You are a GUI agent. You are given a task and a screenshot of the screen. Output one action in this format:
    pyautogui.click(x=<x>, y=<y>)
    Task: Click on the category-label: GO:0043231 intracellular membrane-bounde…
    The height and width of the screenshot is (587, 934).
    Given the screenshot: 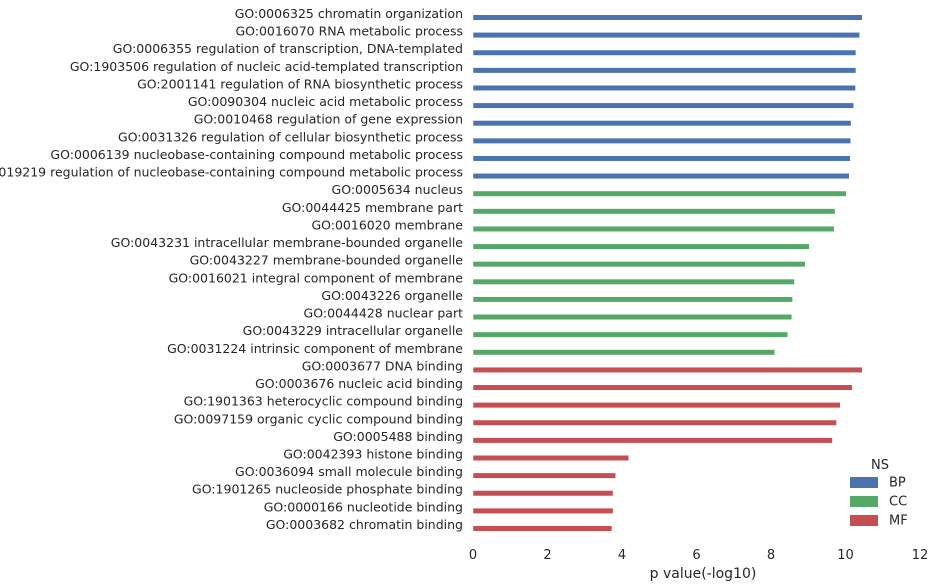 What is the action you would take?
    pyautogui.click(x=287, y=242)
    